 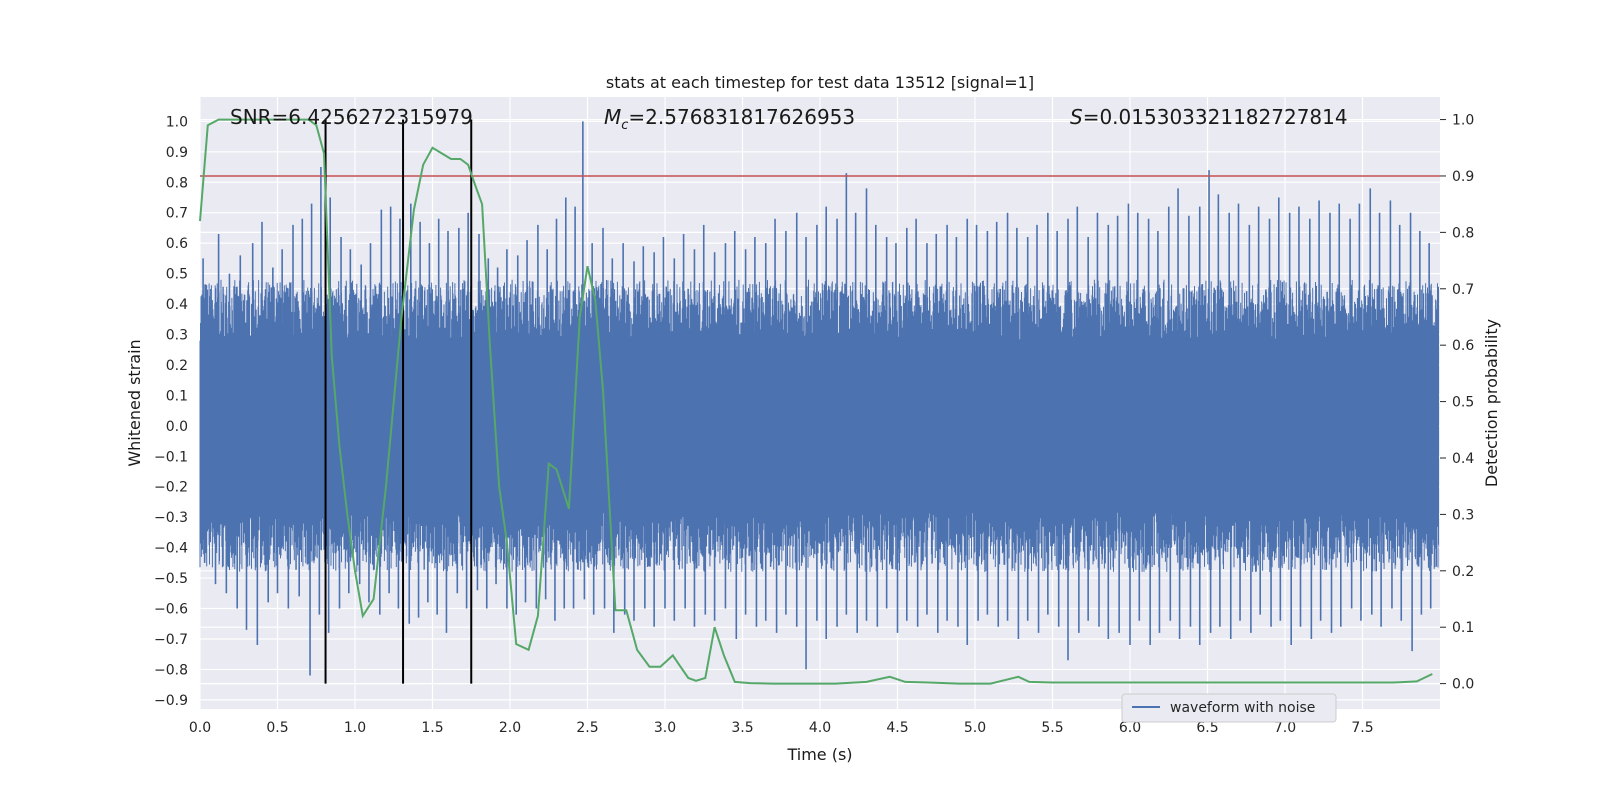 What do you see at coordinates (1463, 177) in the screenshot?
I see `y2-tick-label: 0.9` at bounding box center [1463, 177].